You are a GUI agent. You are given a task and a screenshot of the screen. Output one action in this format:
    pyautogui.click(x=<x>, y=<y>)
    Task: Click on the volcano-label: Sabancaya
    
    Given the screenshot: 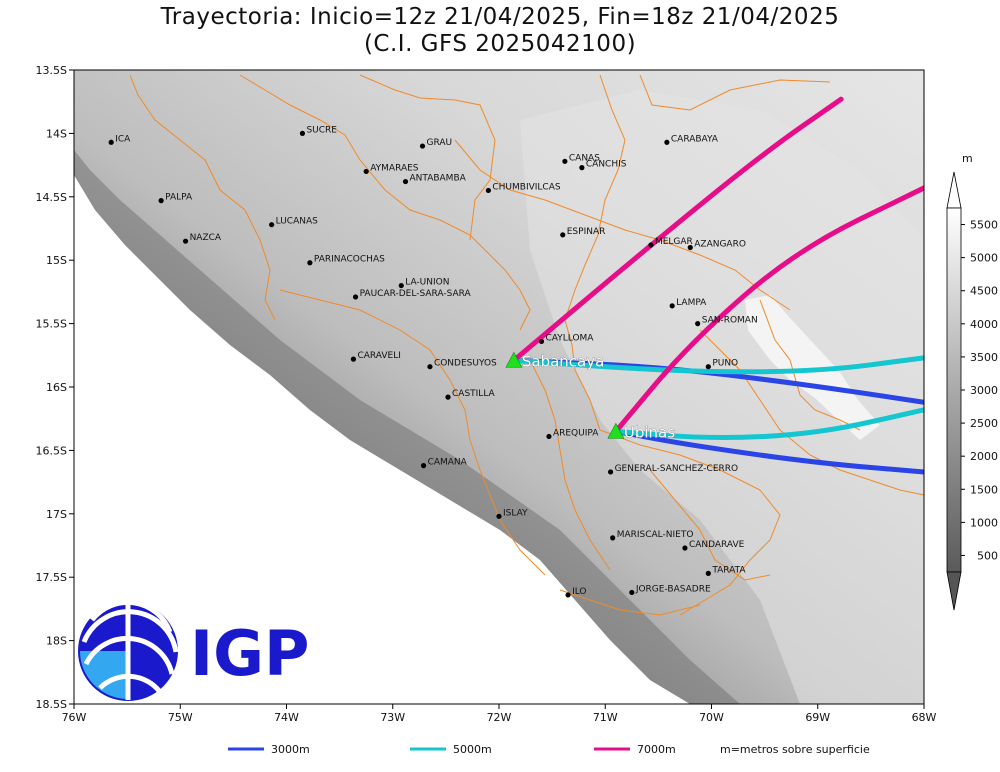 What is the action you would take?
    pyautogui.click(x=563, y=361)
    